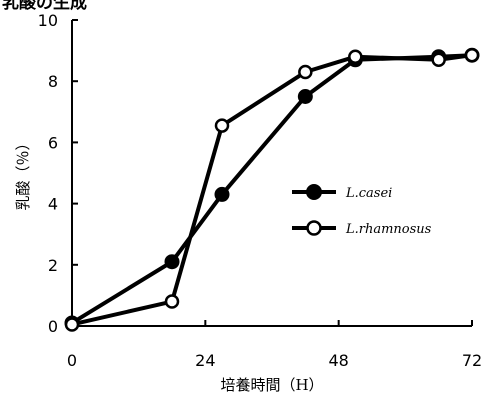 The image size is (486, 401). What do you see at coordinates (362, 210) in the screenshot?
I see `legend: L.casei L.rhamnosus` at bounding box center [362, 210].